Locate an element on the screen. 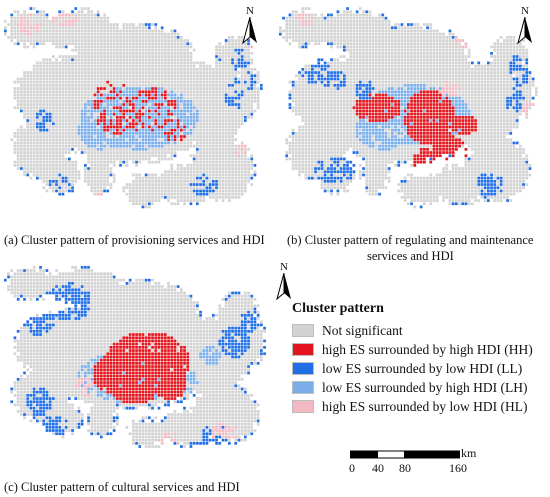 The image size is (550, 497). legend-item: high ES surrounded by high HDI (HH) is located at coordinates (417, 349).